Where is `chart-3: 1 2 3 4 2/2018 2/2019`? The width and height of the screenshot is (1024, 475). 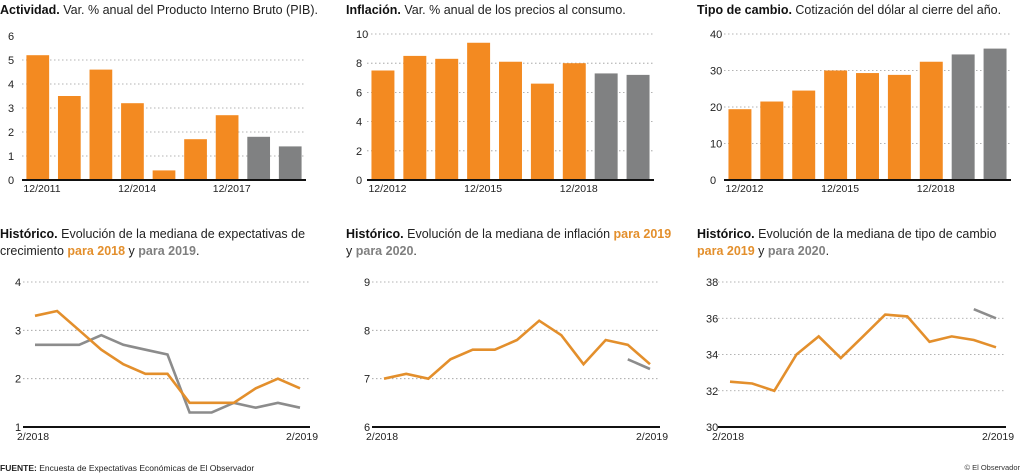 chart-3: 1 2 3 4 2/2018 2/2019 is located at coordinates (166, 360).